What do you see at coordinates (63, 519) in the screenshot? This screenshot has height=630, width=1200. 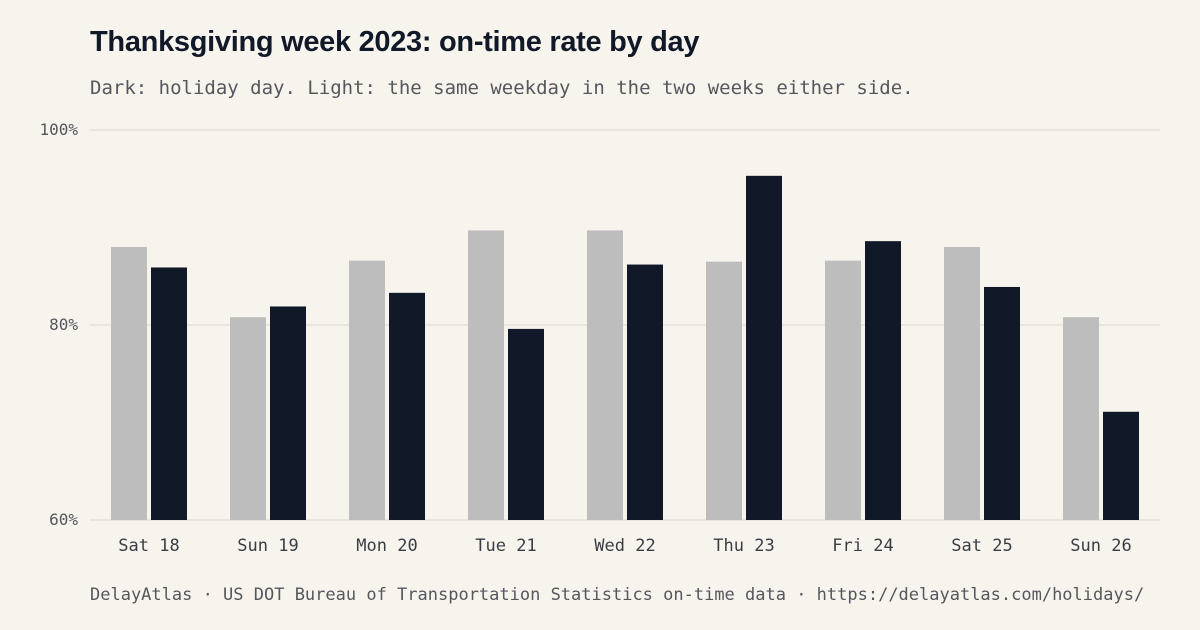 I see `y-tick-label: 60%` at bounding box center [63, 519].